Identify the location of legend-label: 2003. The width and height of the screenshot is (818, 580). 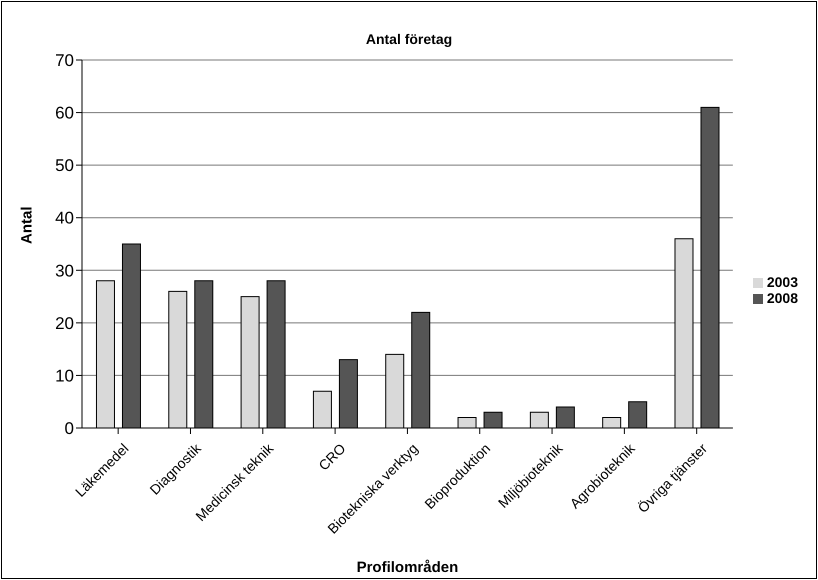
(782, 282).